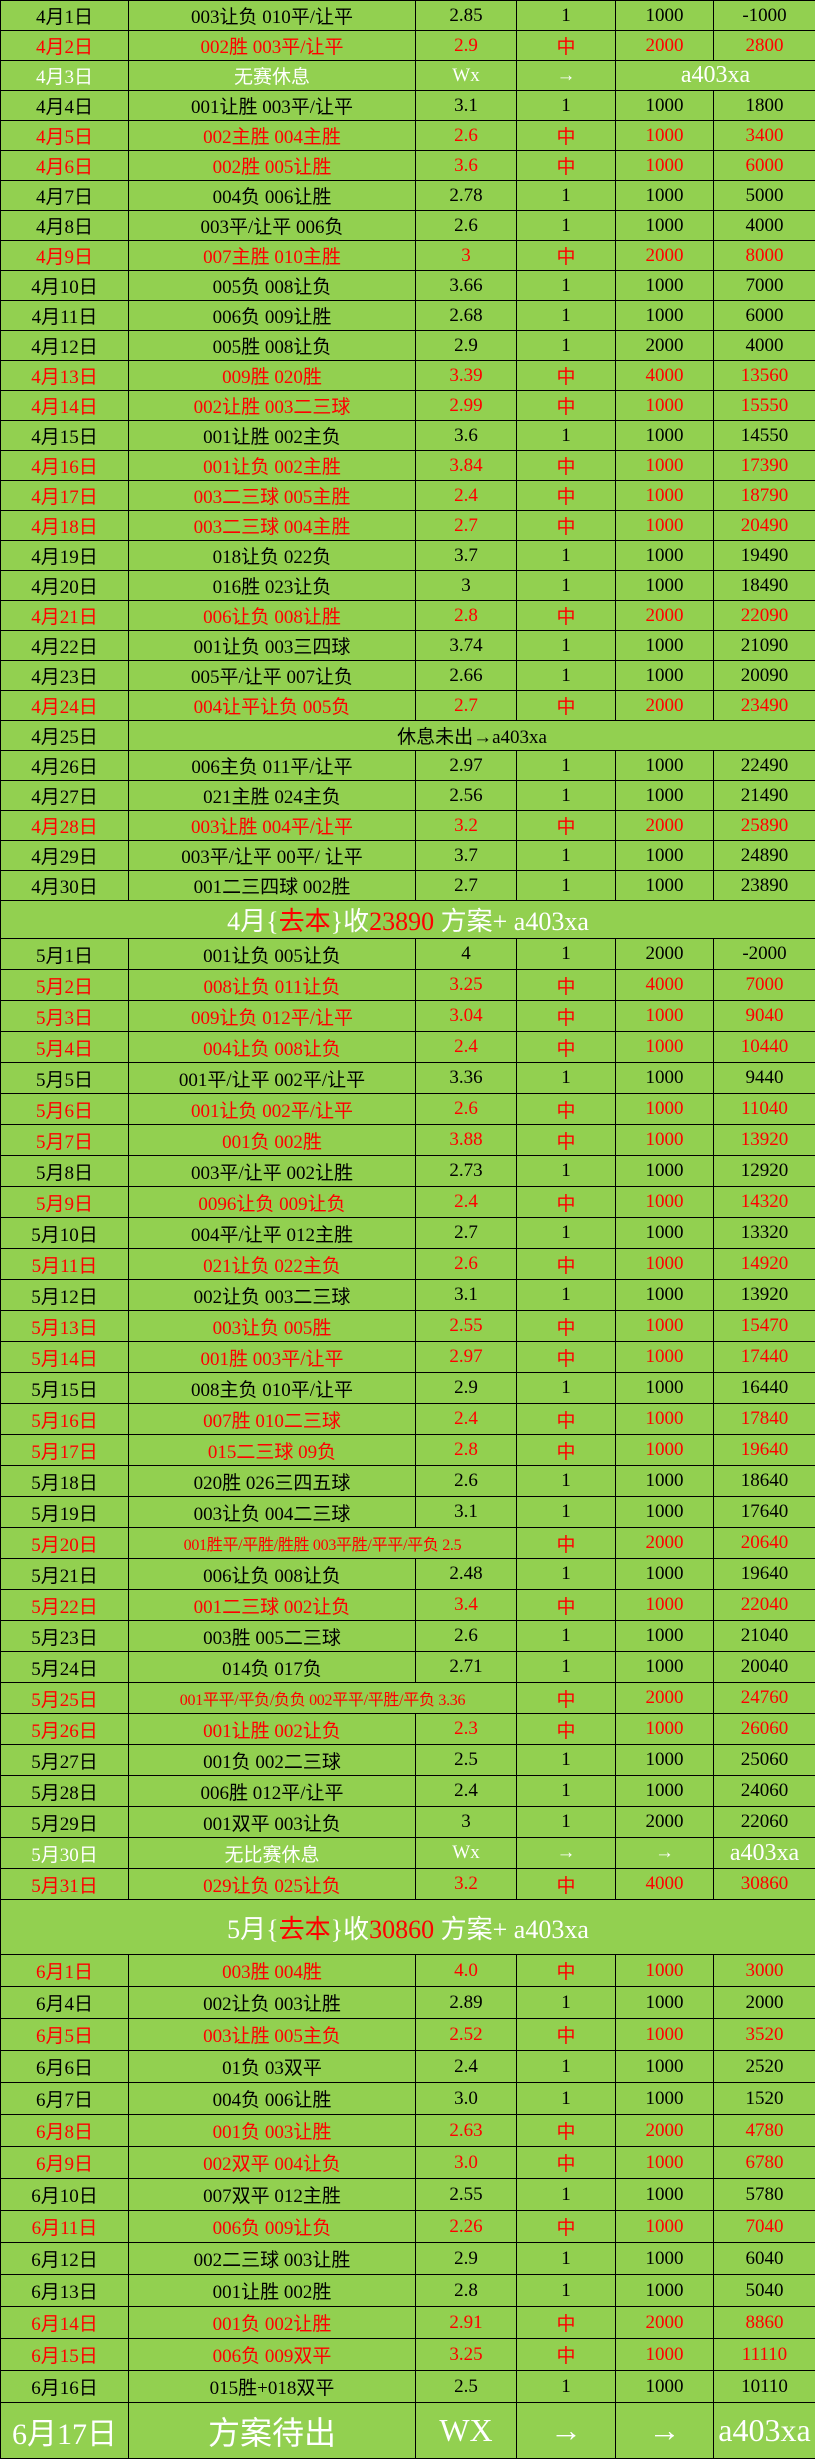 The image size is (815, 2459). I want to click on date-cell: 4月15日, so click(65, 436).